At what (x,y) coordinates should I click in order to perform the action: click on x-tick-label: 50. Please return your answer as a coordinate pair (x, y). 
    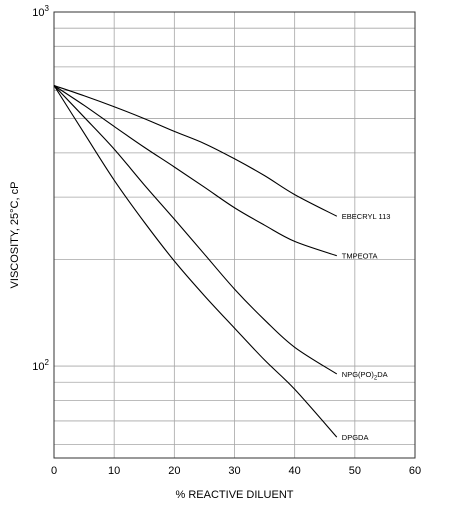
    Looking at the image, I should click on (355, 471).